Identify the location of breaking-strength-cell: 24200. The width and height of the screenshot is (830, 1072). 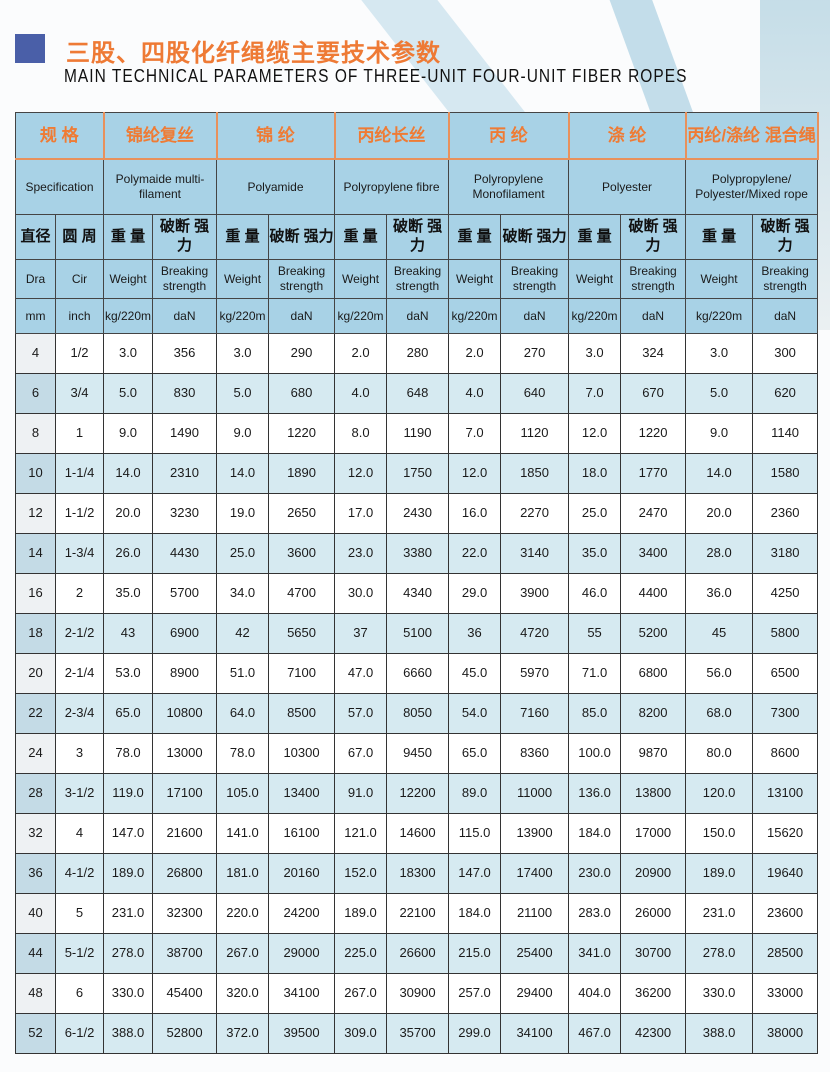
(302, 913).